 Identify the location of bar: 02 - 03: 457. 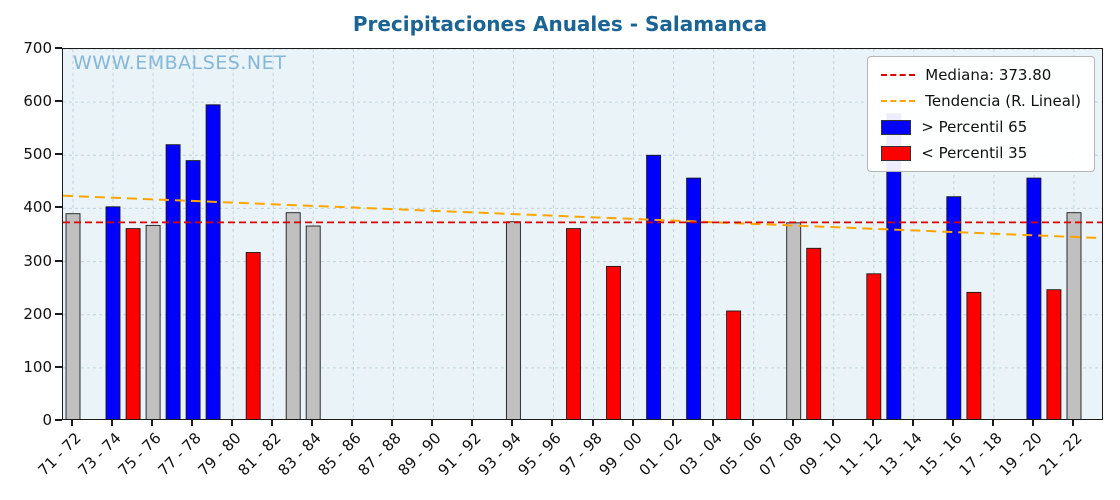
(694, 298).